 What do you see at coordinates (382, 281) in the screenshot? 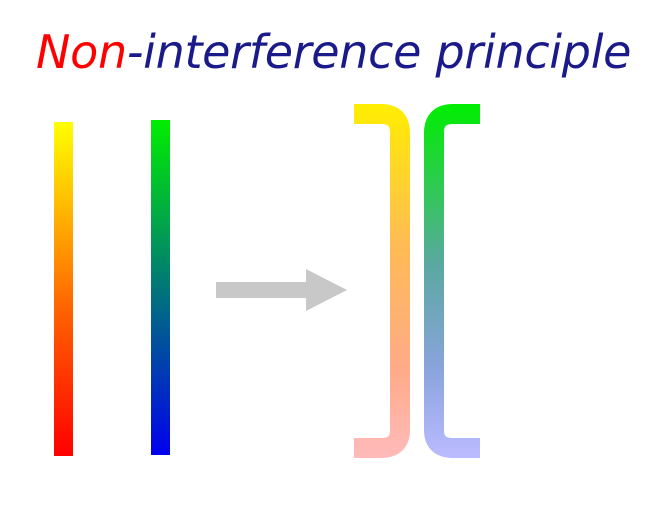
I see `curved-strand-one` at bounding box center [382, 281].